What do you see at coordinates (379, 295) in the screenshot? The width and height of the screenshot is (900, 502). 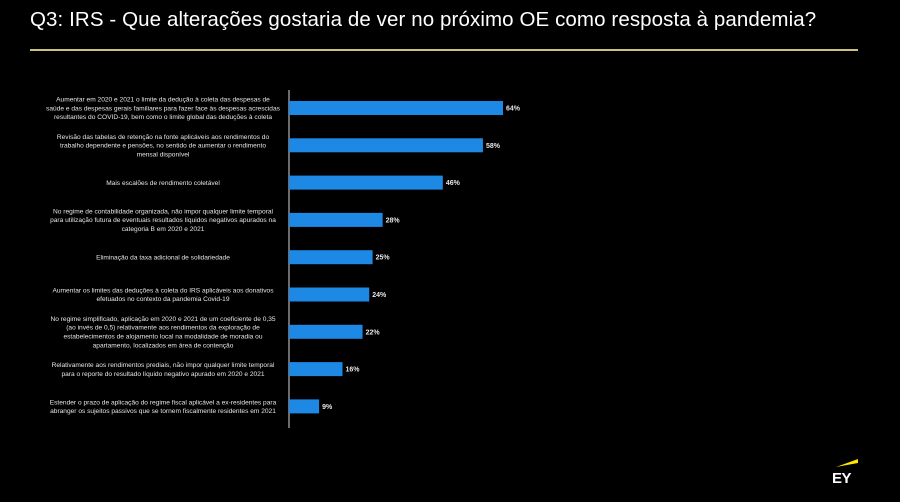 I see `value-label-6: 24%` at bounding box center [379, 295].